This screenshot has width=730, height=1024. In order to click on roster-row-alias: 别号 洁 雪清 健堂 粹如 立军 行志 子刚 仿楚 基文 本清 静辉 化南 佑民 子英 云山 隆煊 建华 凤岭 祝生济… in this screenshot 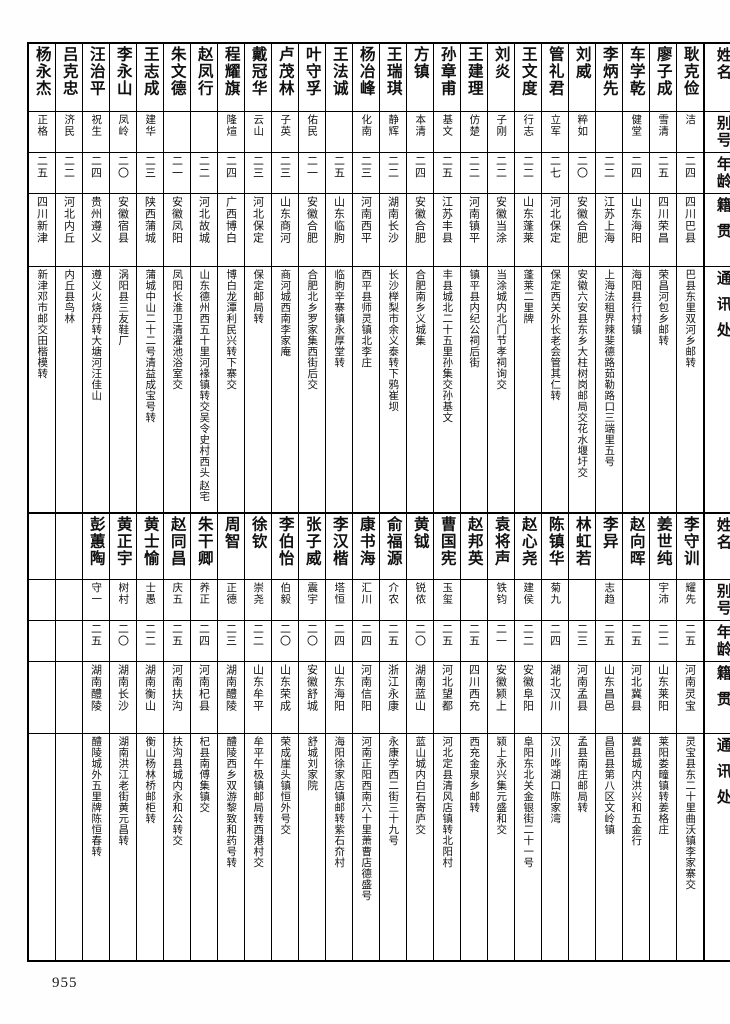, I will do `click(378, 131)`.